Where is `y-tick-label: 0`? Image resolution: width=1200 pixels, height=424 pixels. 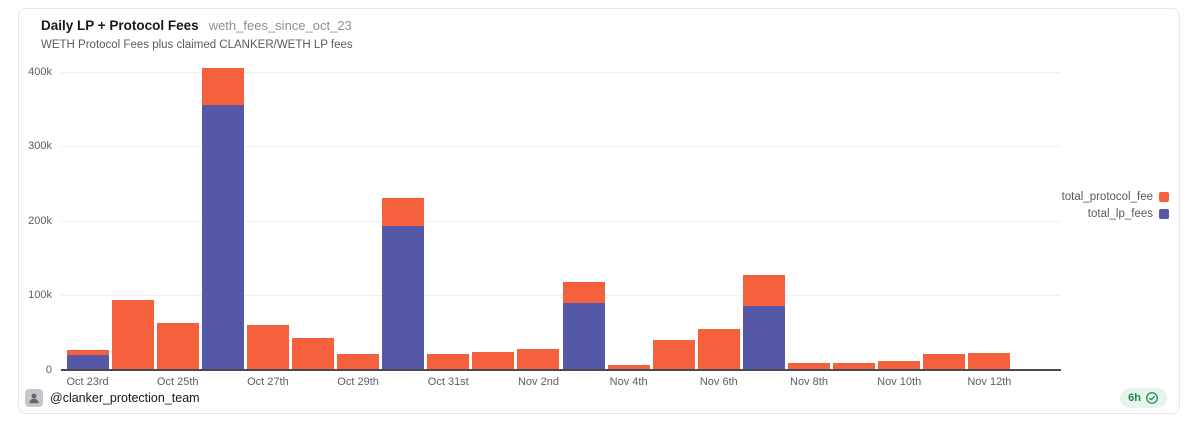 y-tick-label: 0 is located at coordinates (48, 370).